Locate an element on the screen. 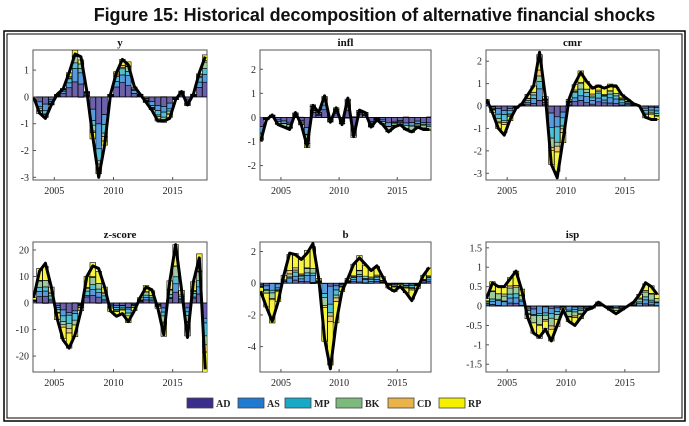 This screenshot has width=689, height=426. y-tick-label: -20 is located at coordinates (22, 357).